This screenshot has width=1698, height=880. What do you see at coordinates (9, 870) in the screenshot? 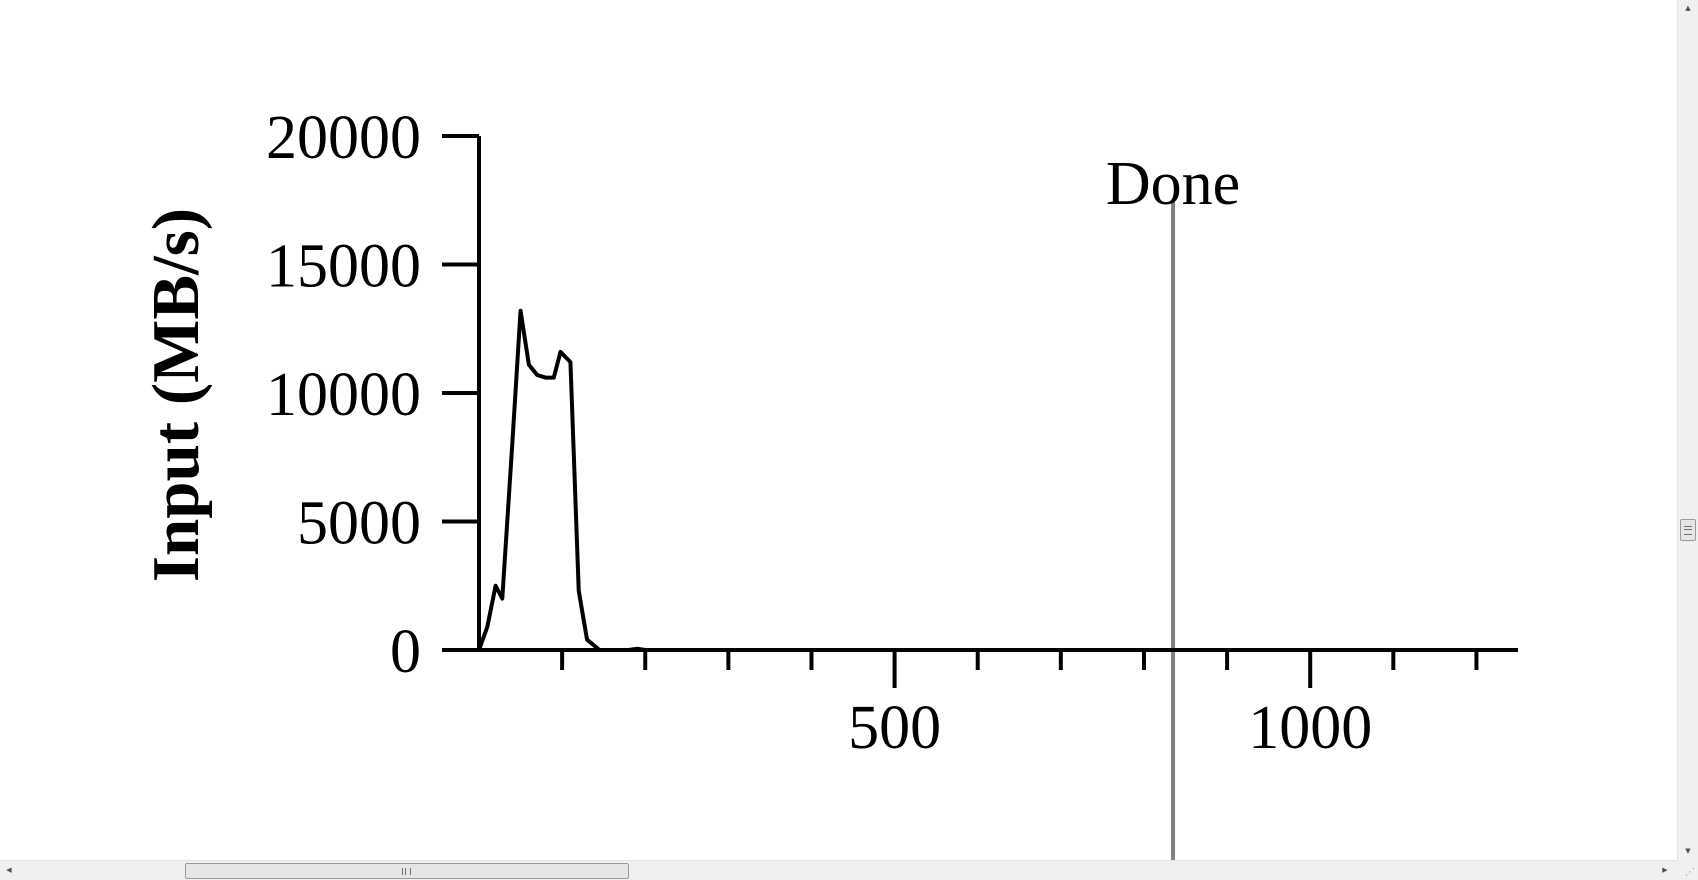
I see `scroll-left-arrow-icon: ◀` at bounding box center [9, 870].